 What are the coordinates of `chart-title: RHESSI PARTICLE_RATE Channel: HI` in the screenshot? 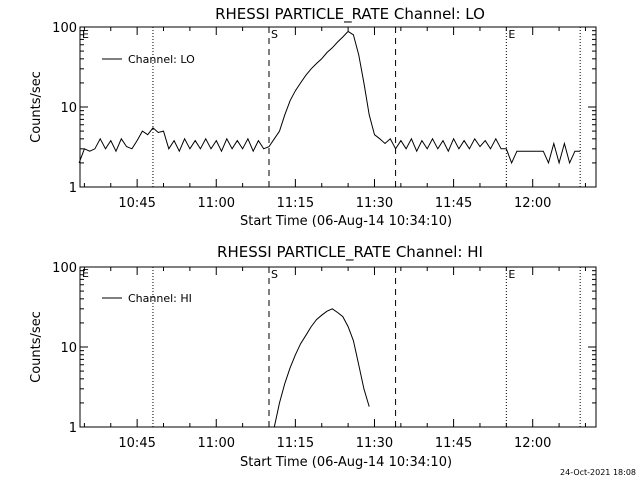 It's located at (350, 252).